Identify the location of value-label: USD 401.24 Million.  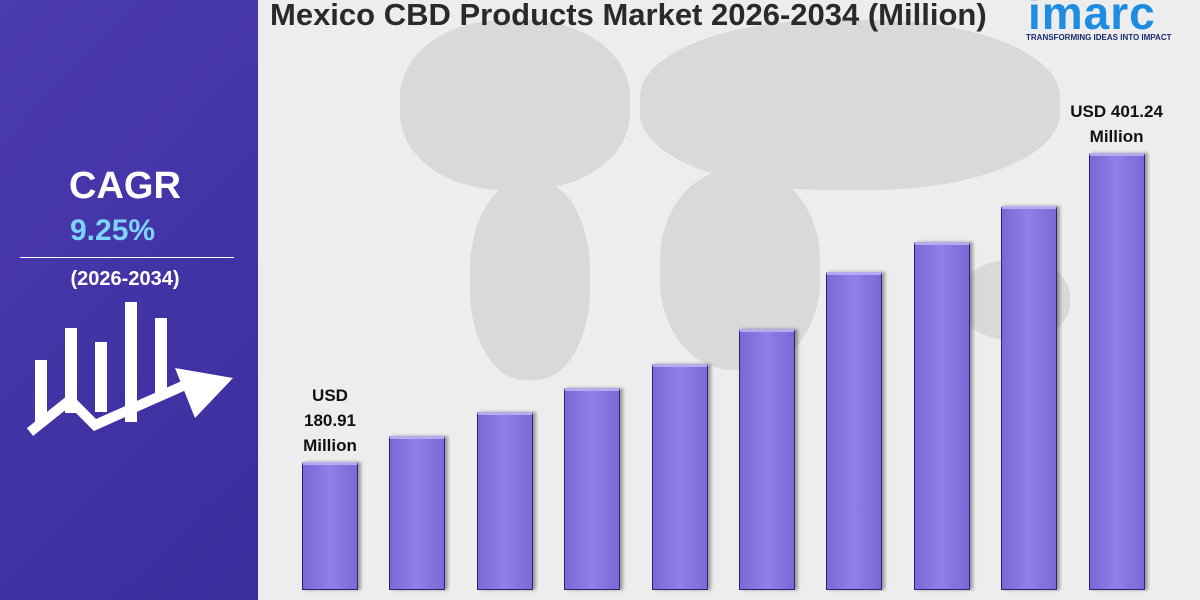
(1116, 124).